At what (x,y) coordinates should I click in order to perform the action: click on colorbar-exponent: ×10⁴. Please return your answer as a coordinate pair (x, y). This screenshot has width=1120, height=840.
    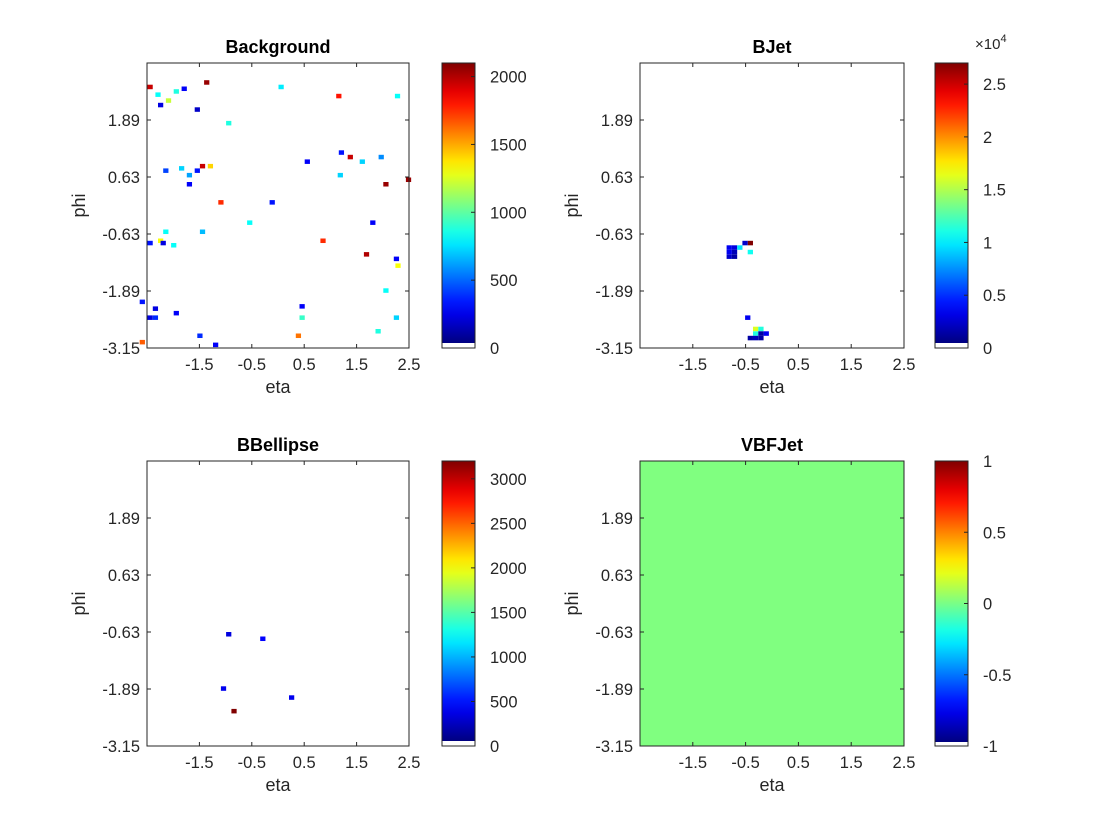
    Looking at the image, I should click on (991, 43).